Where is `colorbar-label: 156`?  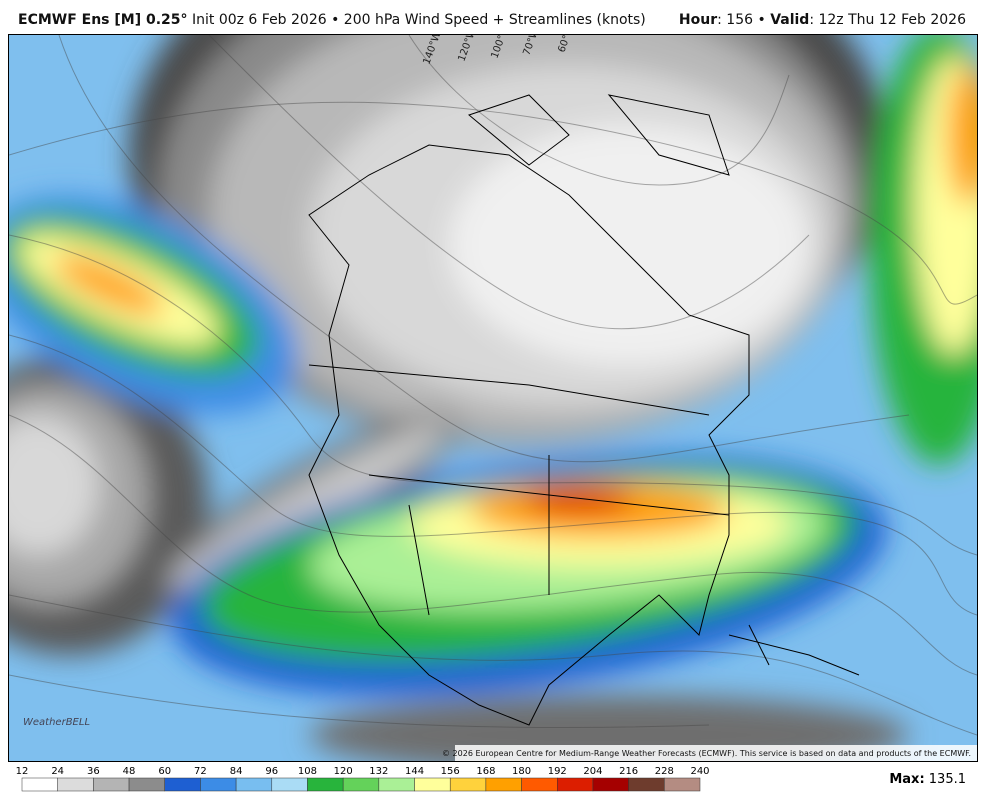 colorbar-label: 156 is located at coordinates (450, 771).